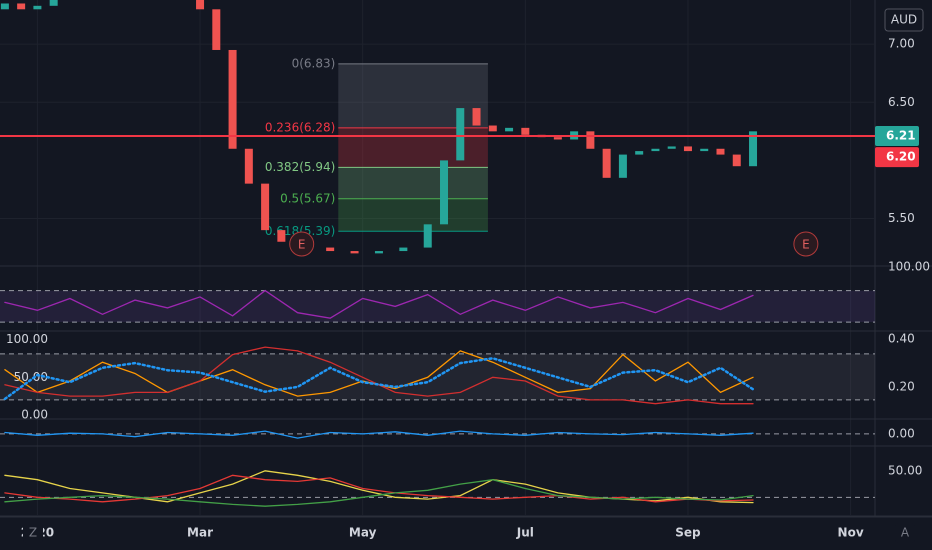  Describe the element at coordinates (901, 135) in the screenshot. I see `price-tag-label: 6.21` at that location.